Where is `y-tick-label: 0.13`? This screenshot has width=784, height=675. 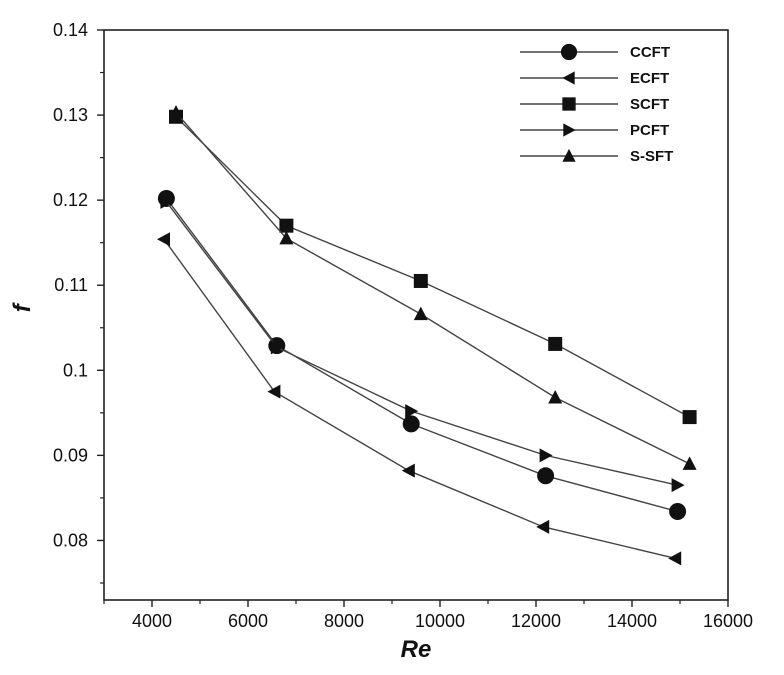
y-tick-label: 0.13 is located at coordinates (70, 115).